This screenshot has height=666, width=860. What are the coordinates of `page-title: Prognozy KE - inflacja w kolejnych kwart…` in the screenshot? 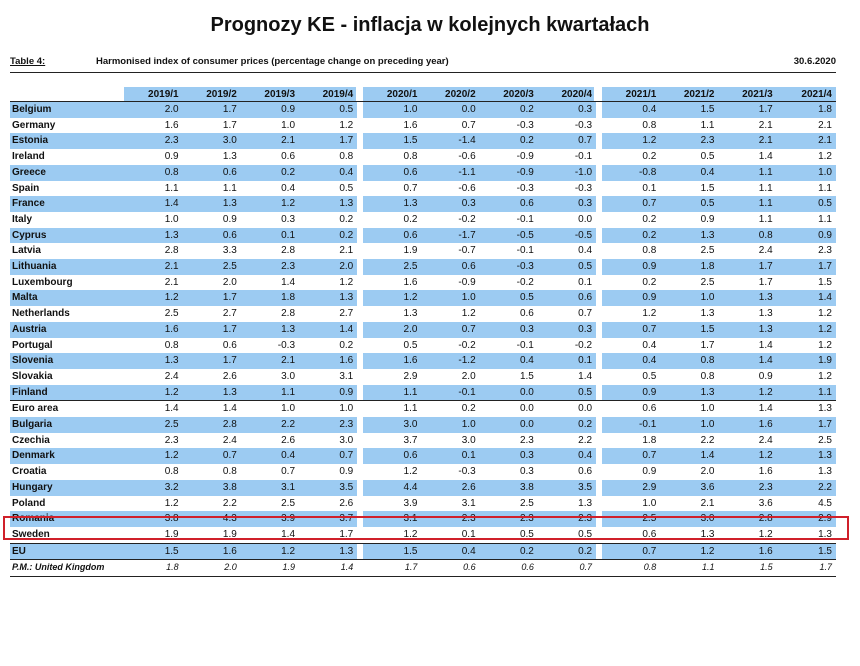 It's located at (430, 25).